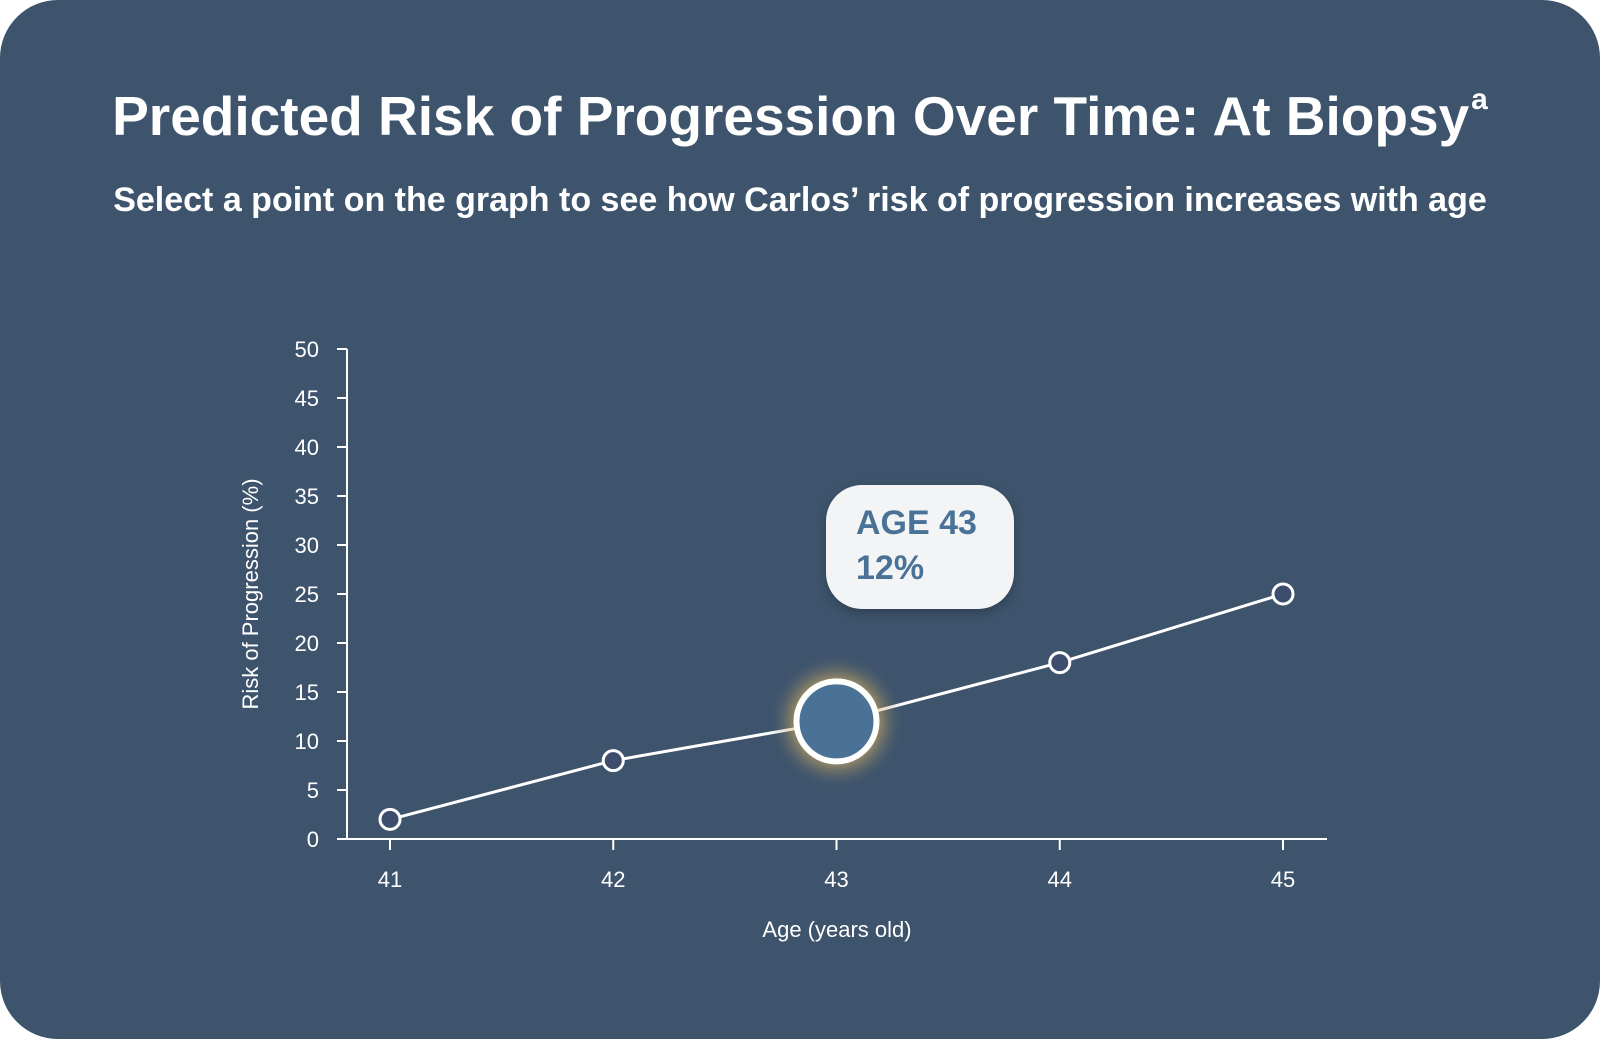  Describe the element at coordinates (307, 398) in the screenshot. I see `y-tick-label: 45` at that location.